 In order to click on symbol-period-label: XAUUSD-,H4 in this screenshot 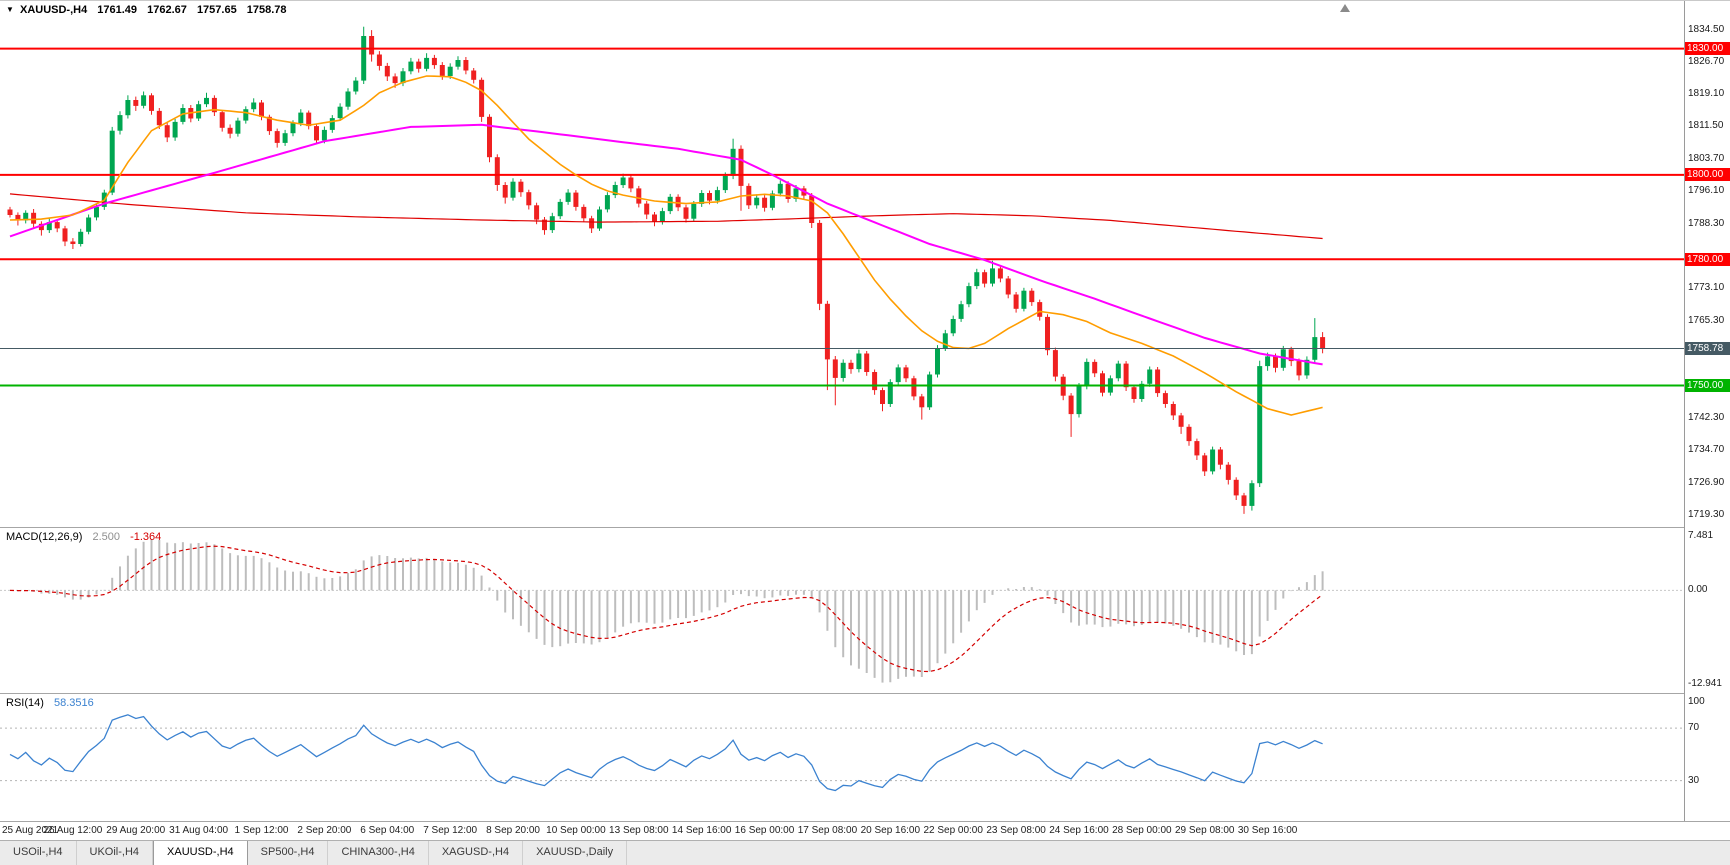, I will do `click(53, 10)`.